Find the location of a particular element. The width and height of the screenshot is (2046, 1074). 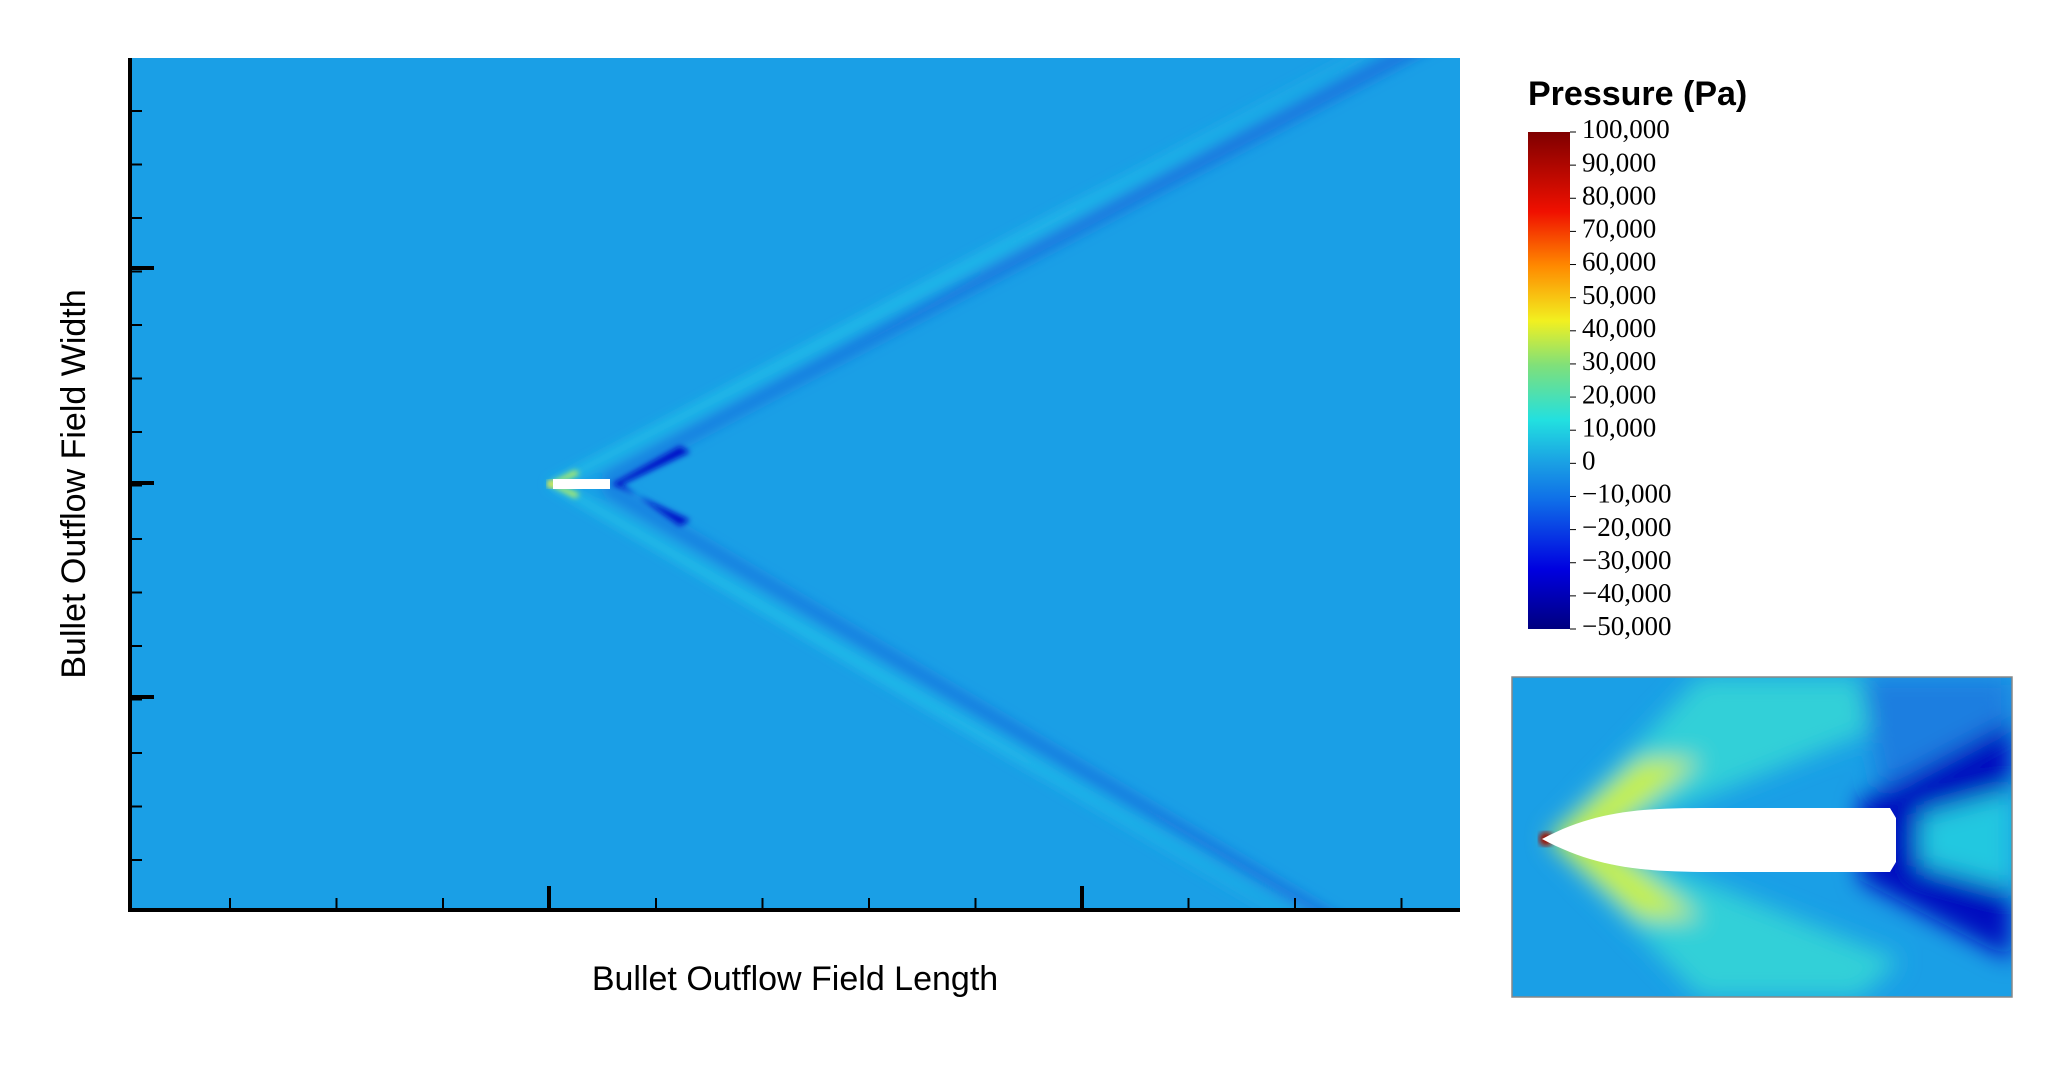

x-axis-label: Bullet Outflow Field Length is located at coordinates (795, 979).